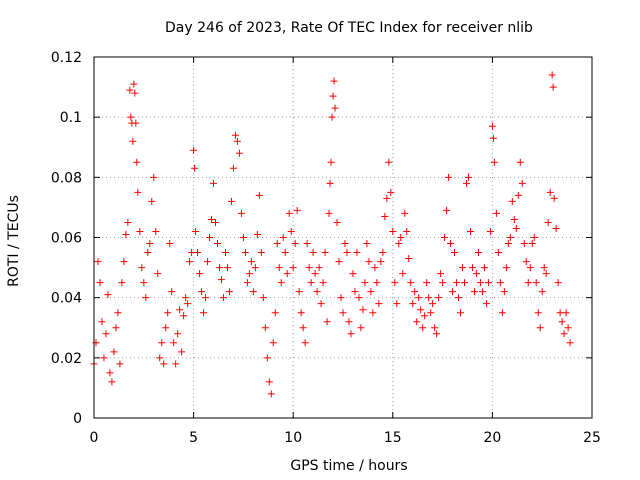  Describe the element at coordinates (66, 178) in the screenshot. I see `y-tick-label: 0.08` at that location.